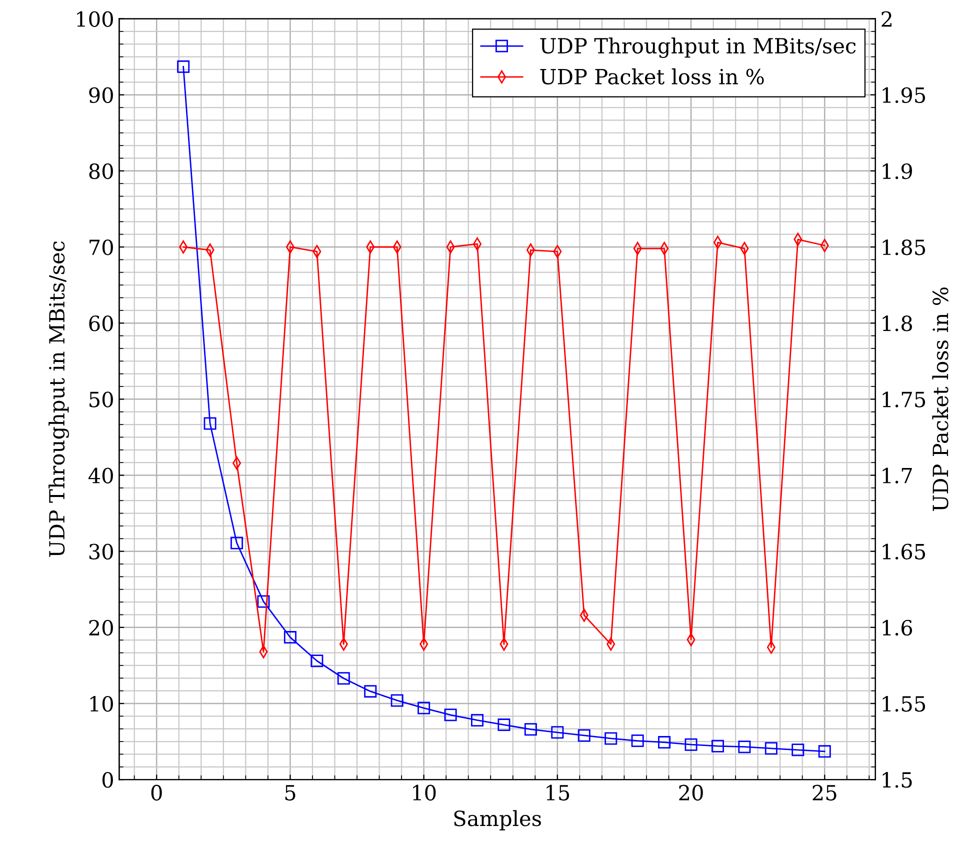 The height and width of the screenshot is (852, 977). I want to click on x-tick-label: 0, so click(156, 792).